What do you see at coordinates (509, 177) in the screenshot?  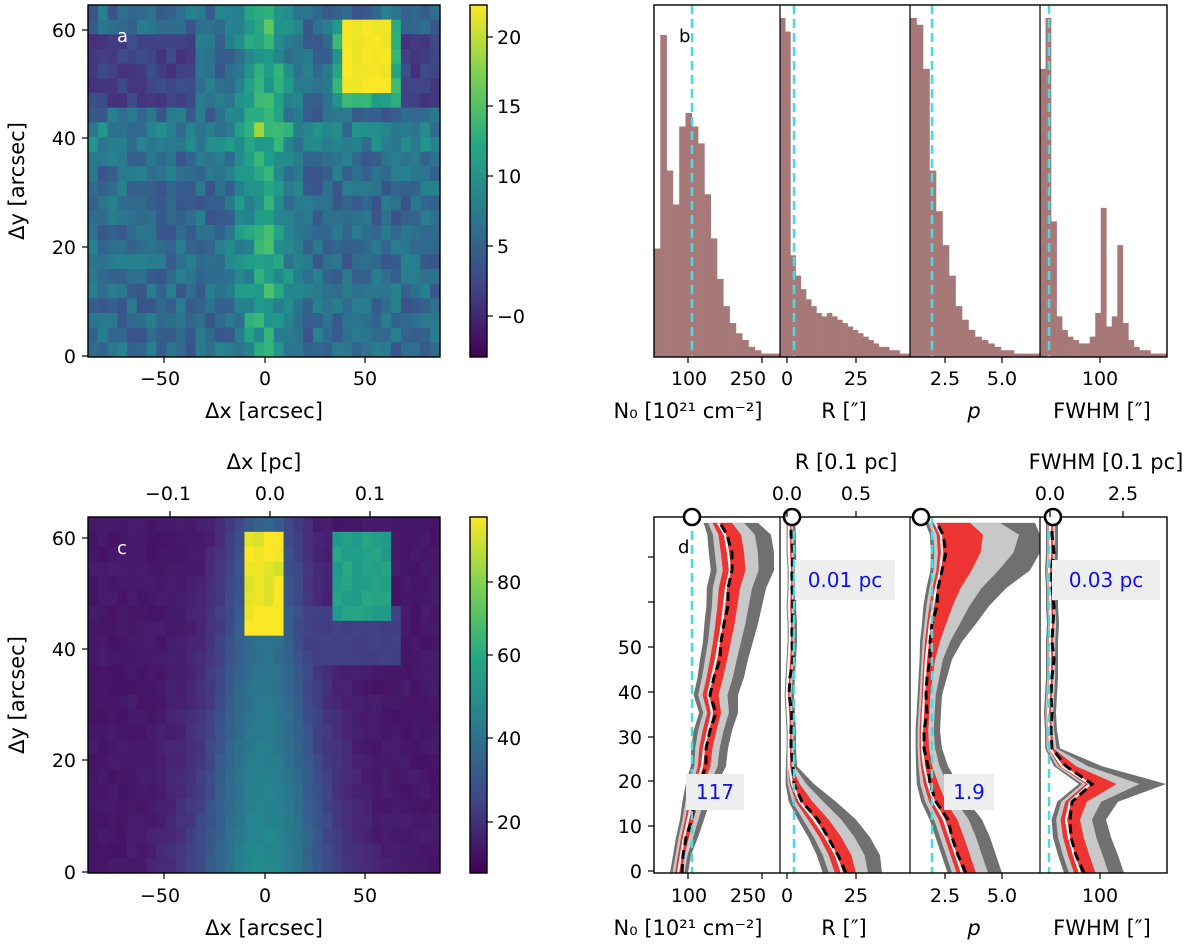 I see `colorbar-a-tick: 10` at bounding box center [509, 177].